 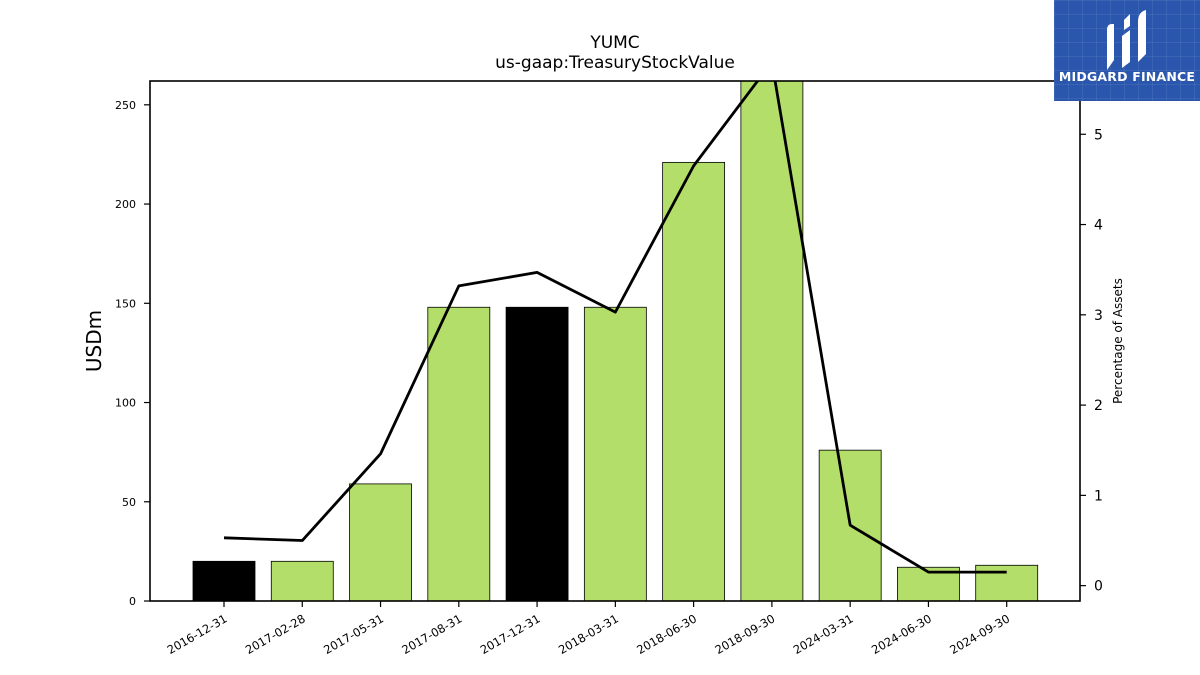 I want to click on y-tick-label: 250, so click(x=125, y=105).